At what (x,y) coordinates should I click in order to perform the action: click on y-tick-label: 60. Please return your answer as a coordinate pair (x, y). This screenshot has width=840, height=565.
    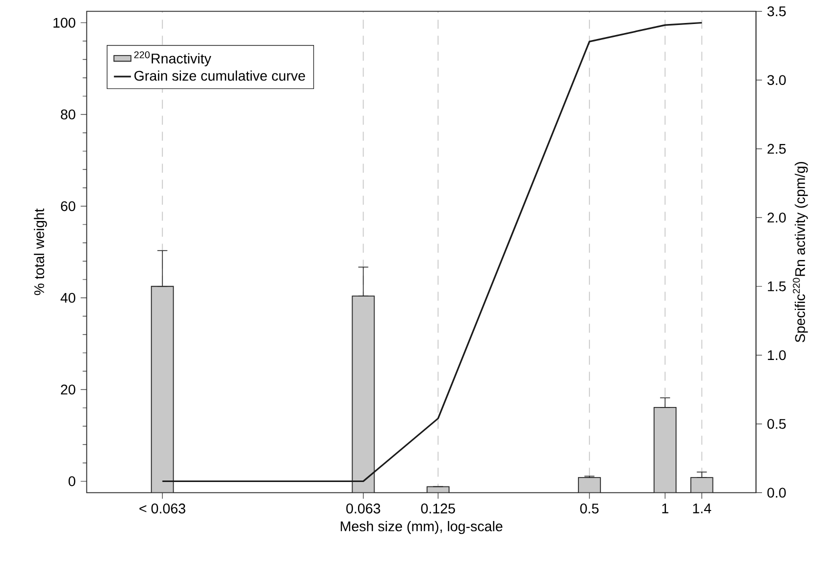
    Looking at the image, I should click on (68, 206).